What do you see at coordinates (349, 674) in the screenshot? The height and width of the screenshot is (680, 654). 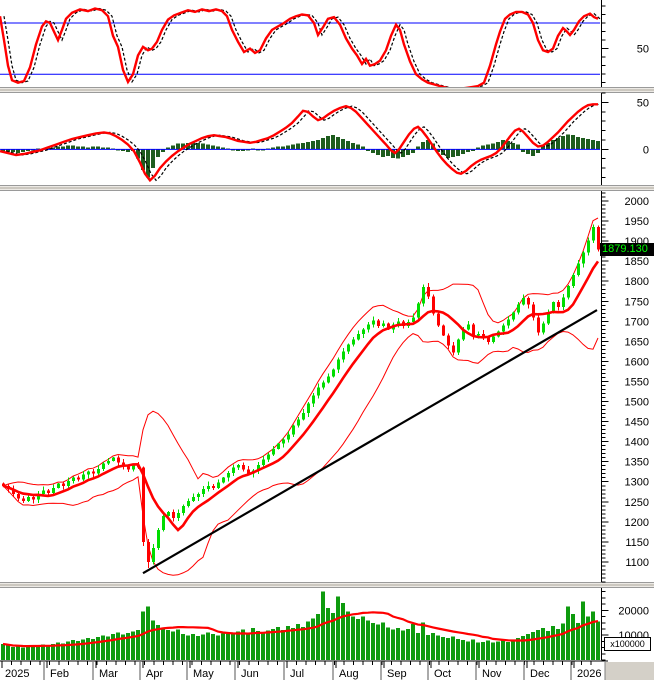 I see `x-axis-month-label: Aug` at bounding box center [349, 674].